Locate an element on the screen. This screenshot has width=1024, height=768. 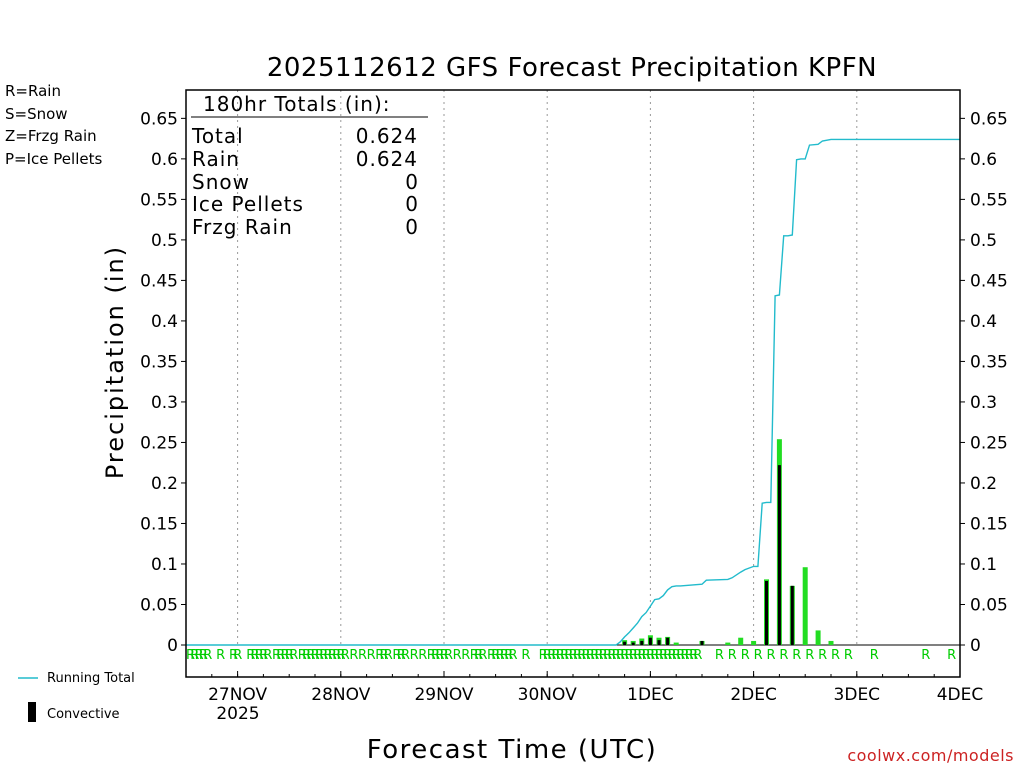
x-axis-label: Forecast Time (UTC) is located at coordinates (512, 750).